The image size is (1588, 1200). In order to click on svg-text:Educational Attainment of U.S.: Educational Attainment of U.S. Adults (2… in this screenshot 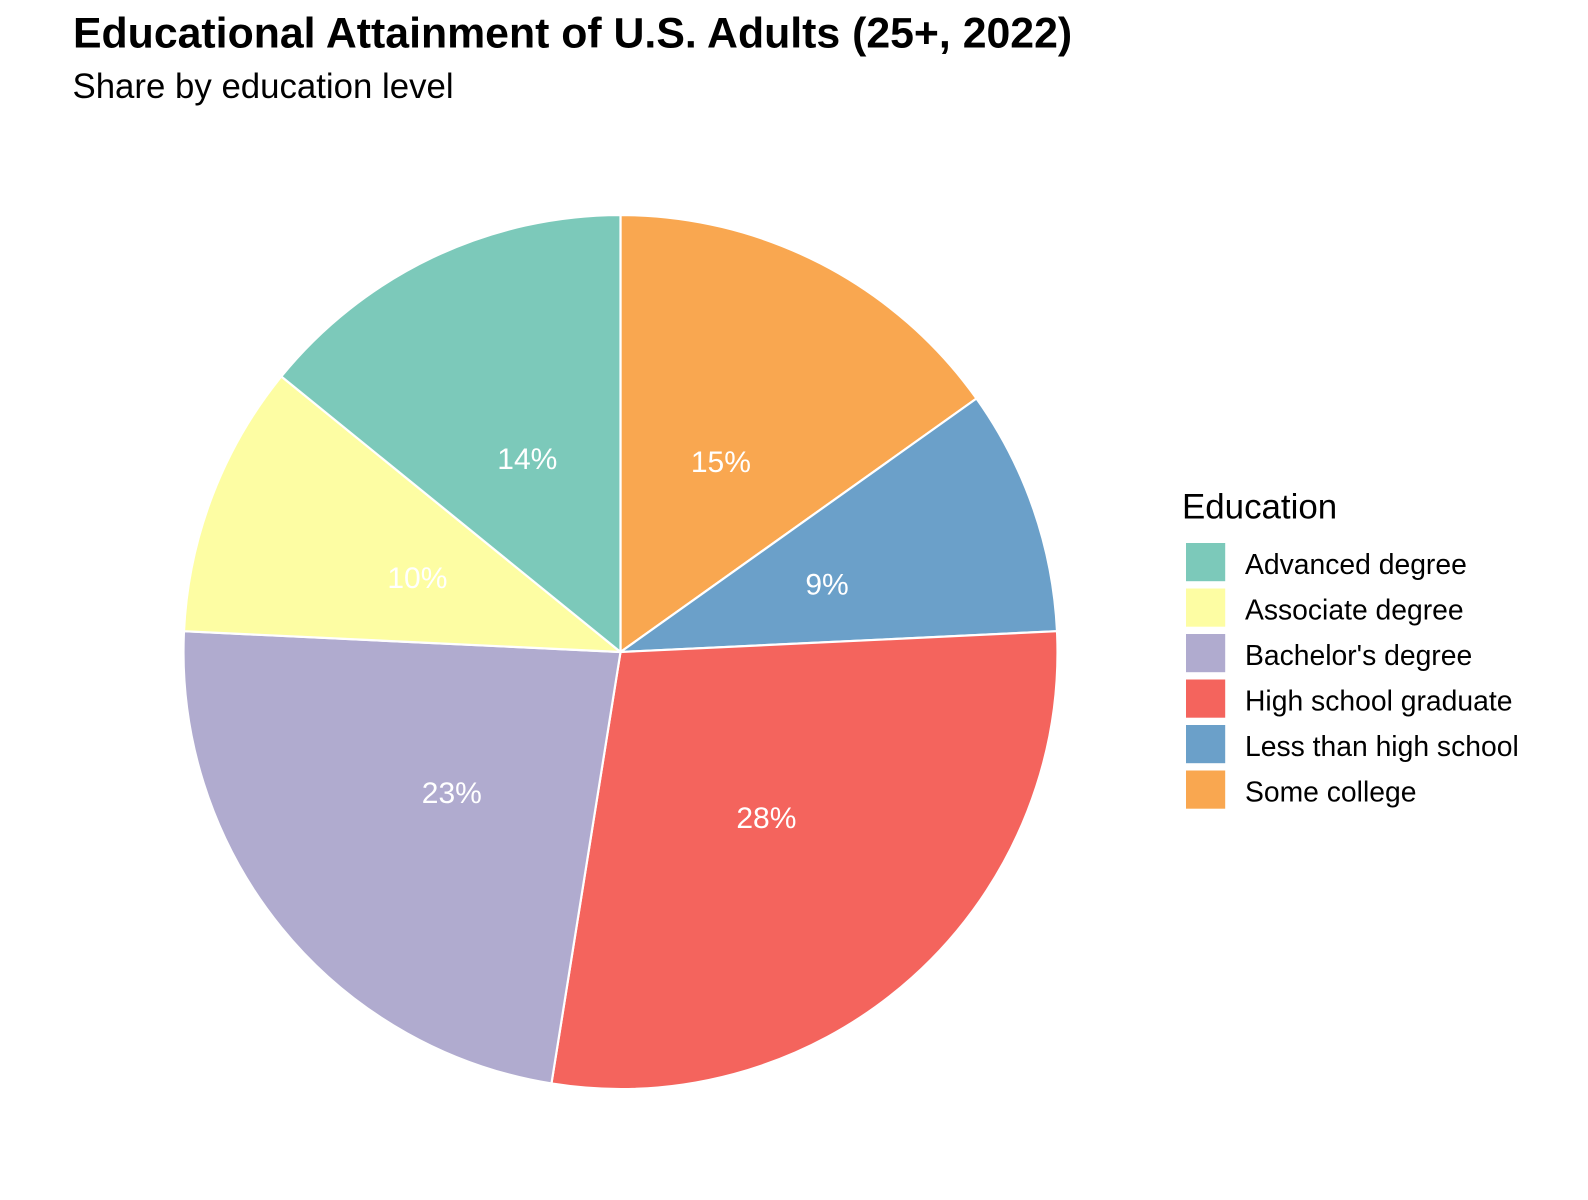, I will do `click(572, 34)`.